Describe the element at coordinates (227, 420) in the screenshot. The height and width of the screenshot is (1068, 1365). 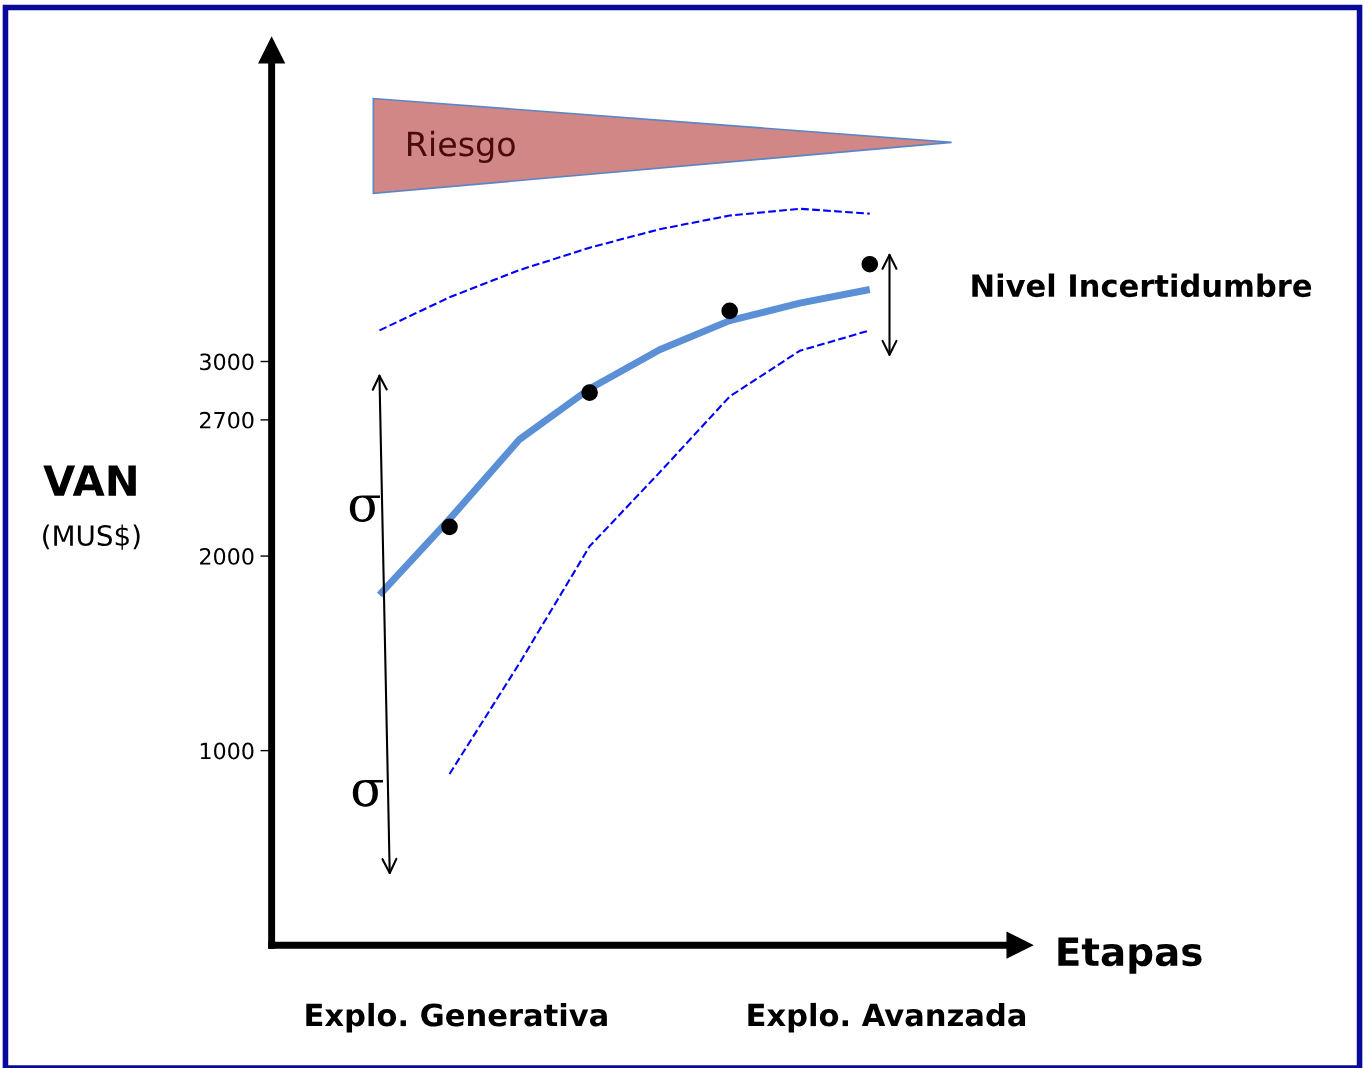
I see `y-tick-label: 2700` at that location.